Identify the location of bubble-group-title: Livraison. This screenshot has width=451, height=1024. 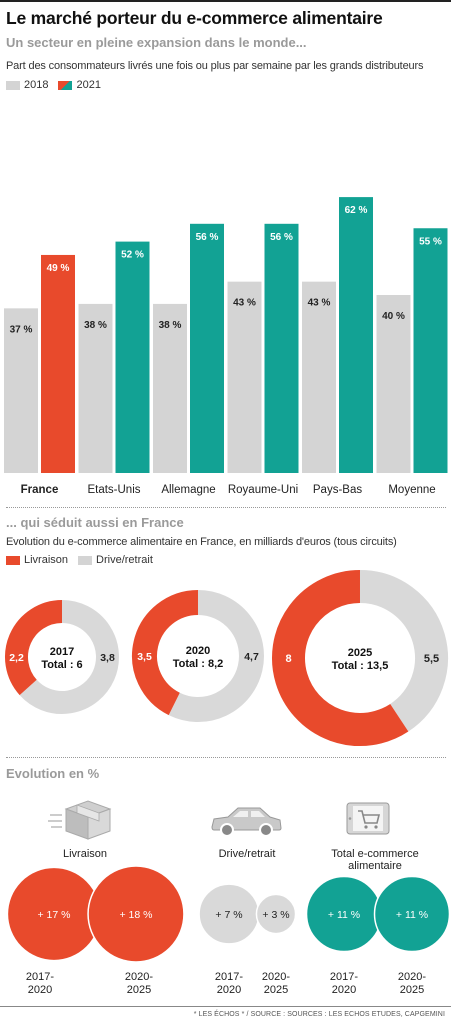
(85, 854).